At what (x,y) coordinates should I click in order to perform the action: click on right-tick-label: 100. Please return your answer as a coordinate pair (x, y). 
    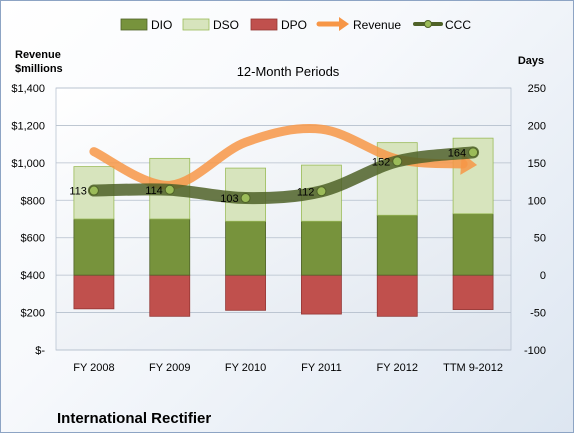
    Looking at the image, I should click on (537, 201).